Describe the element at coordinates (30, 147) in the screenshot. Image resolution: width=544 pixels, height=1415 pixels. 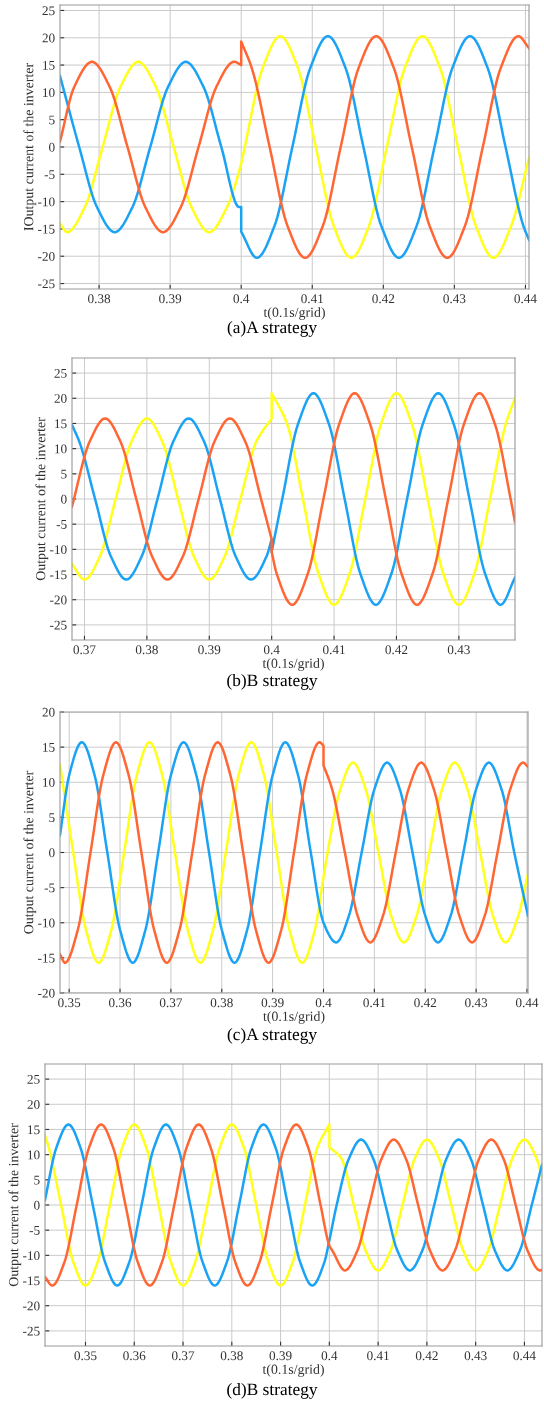
I see `y-axis-title: IOutput current of the inverter` at that location.